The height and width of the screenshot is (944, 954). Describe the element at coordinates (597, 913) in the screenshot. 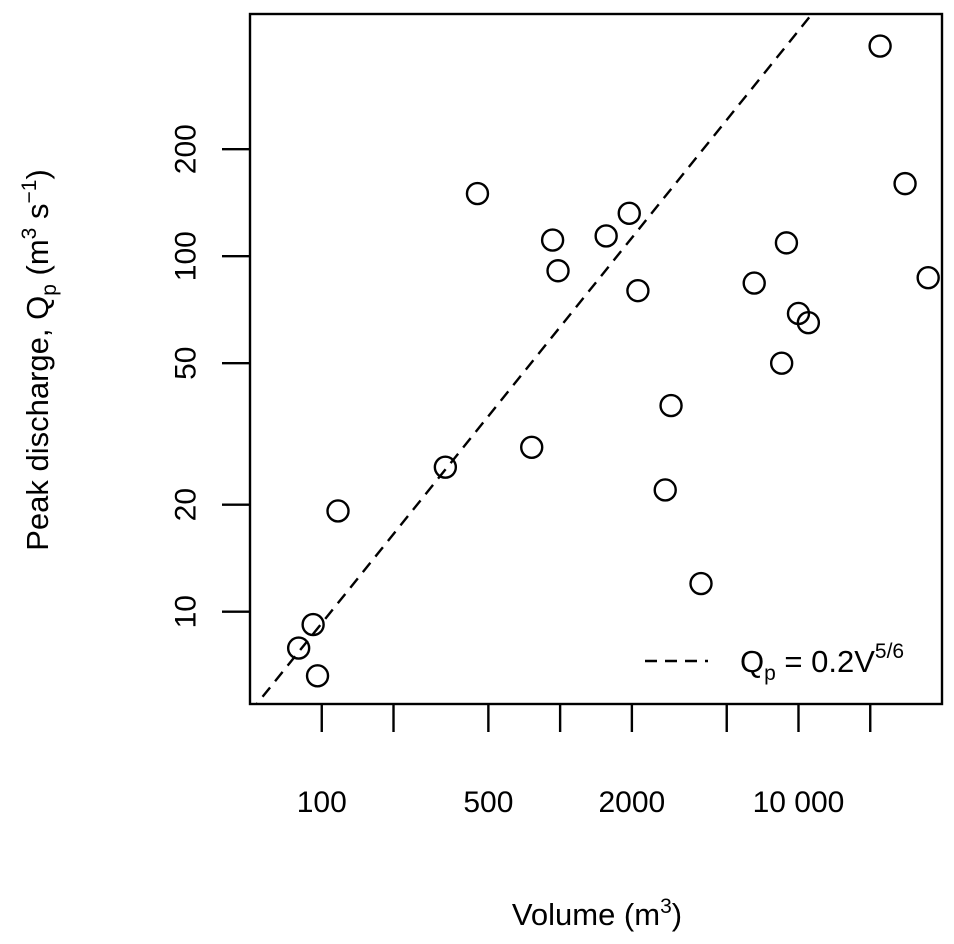

I see `x-axis-label: Volume (m3)` at that location.